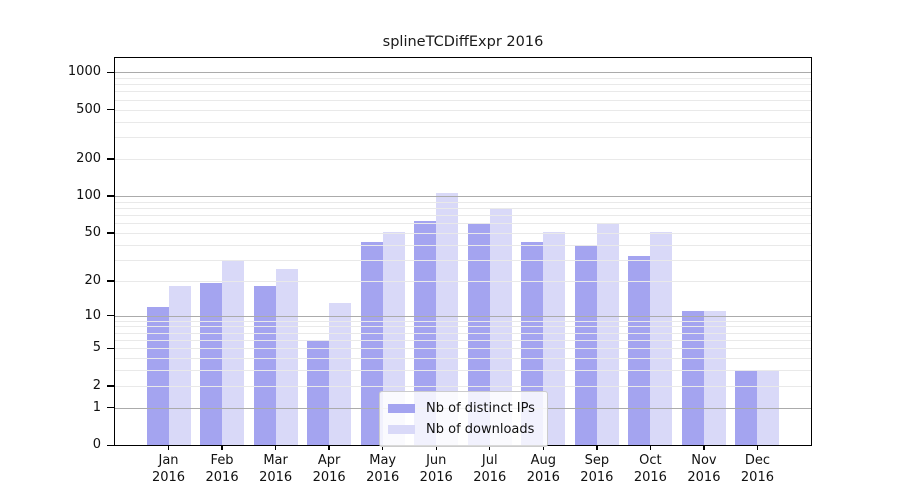 The width and height of the screenshot is (900, 500). Describe the element at coordinates (92, 280) in the screenshot. I see `y-tick-label: 20` at that location.